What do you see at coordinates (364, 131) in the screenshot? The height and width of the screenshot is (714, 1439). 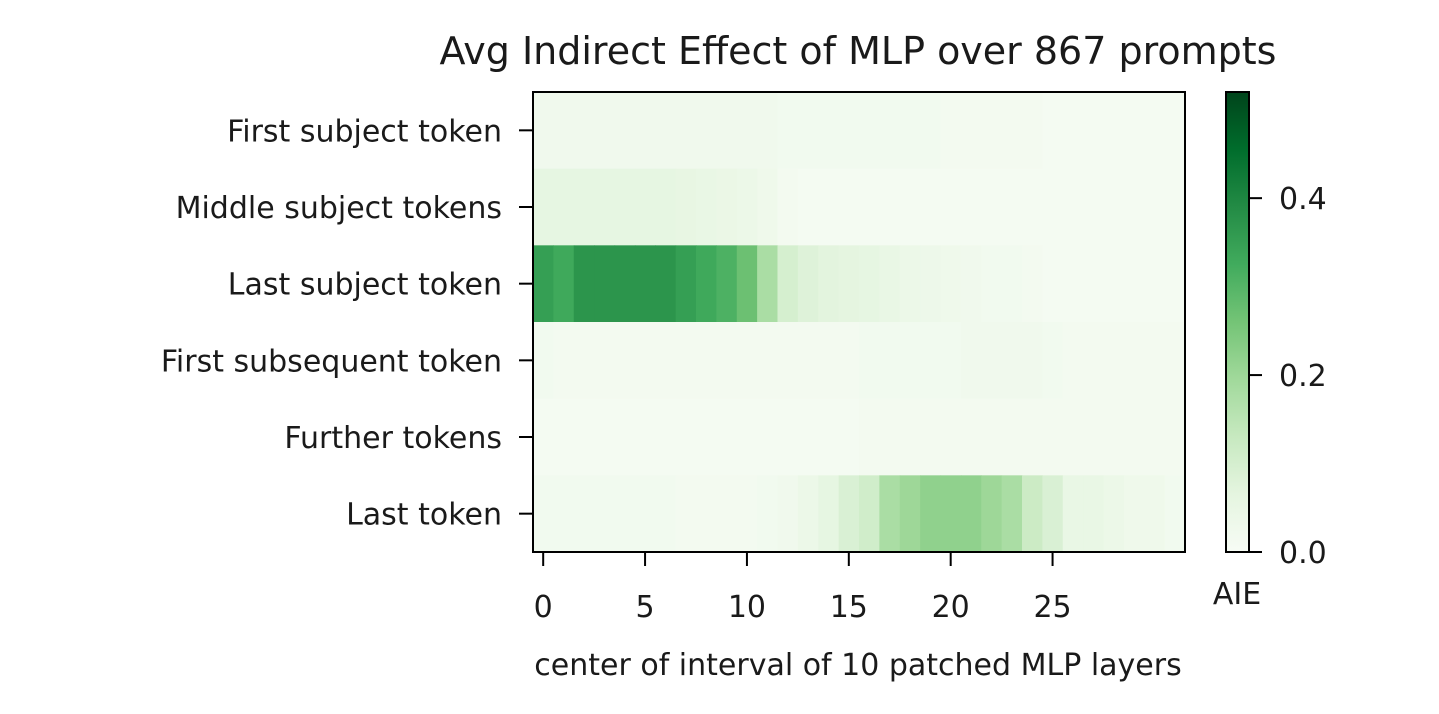 I see `y-tick-label: First subject token` at bounding box center [364, 131].